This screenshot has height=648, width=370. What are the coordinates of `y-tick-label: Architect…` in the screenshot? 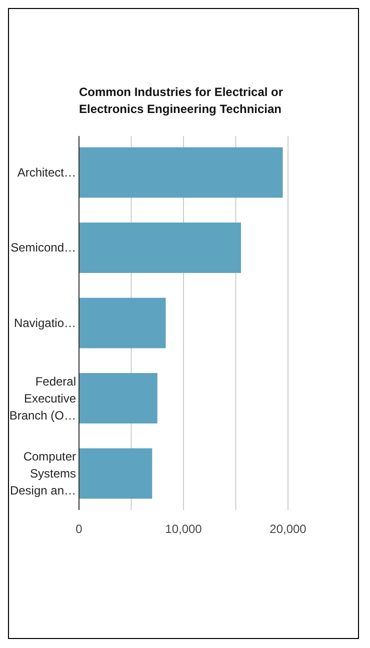 It's located at (46, 172).